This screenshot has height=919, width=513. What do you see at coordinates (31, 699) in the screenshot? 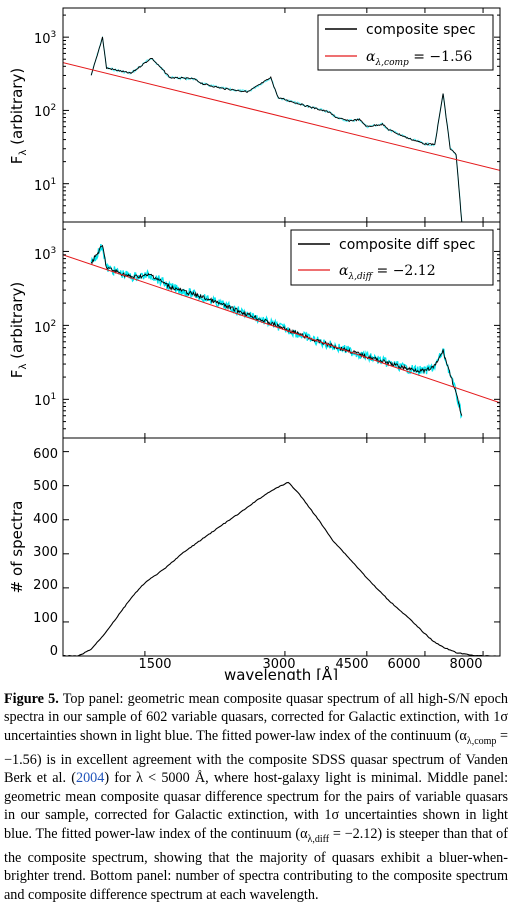
I see `caption-label: Figure 5.` at bounding box center [31, 699].